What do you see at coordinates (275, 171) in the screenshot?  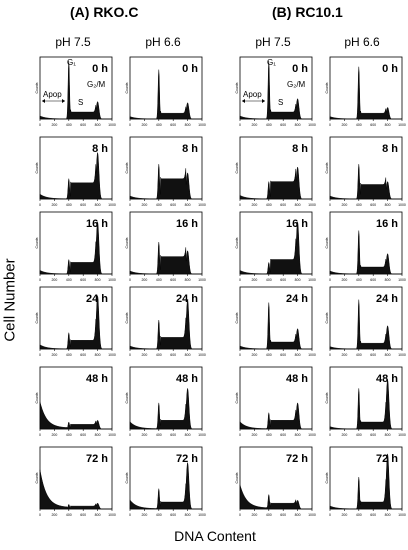 I see `histogram-panel: 0 200 400 600 800 1000 Counts 8 h` at bounding box center [275, 171].